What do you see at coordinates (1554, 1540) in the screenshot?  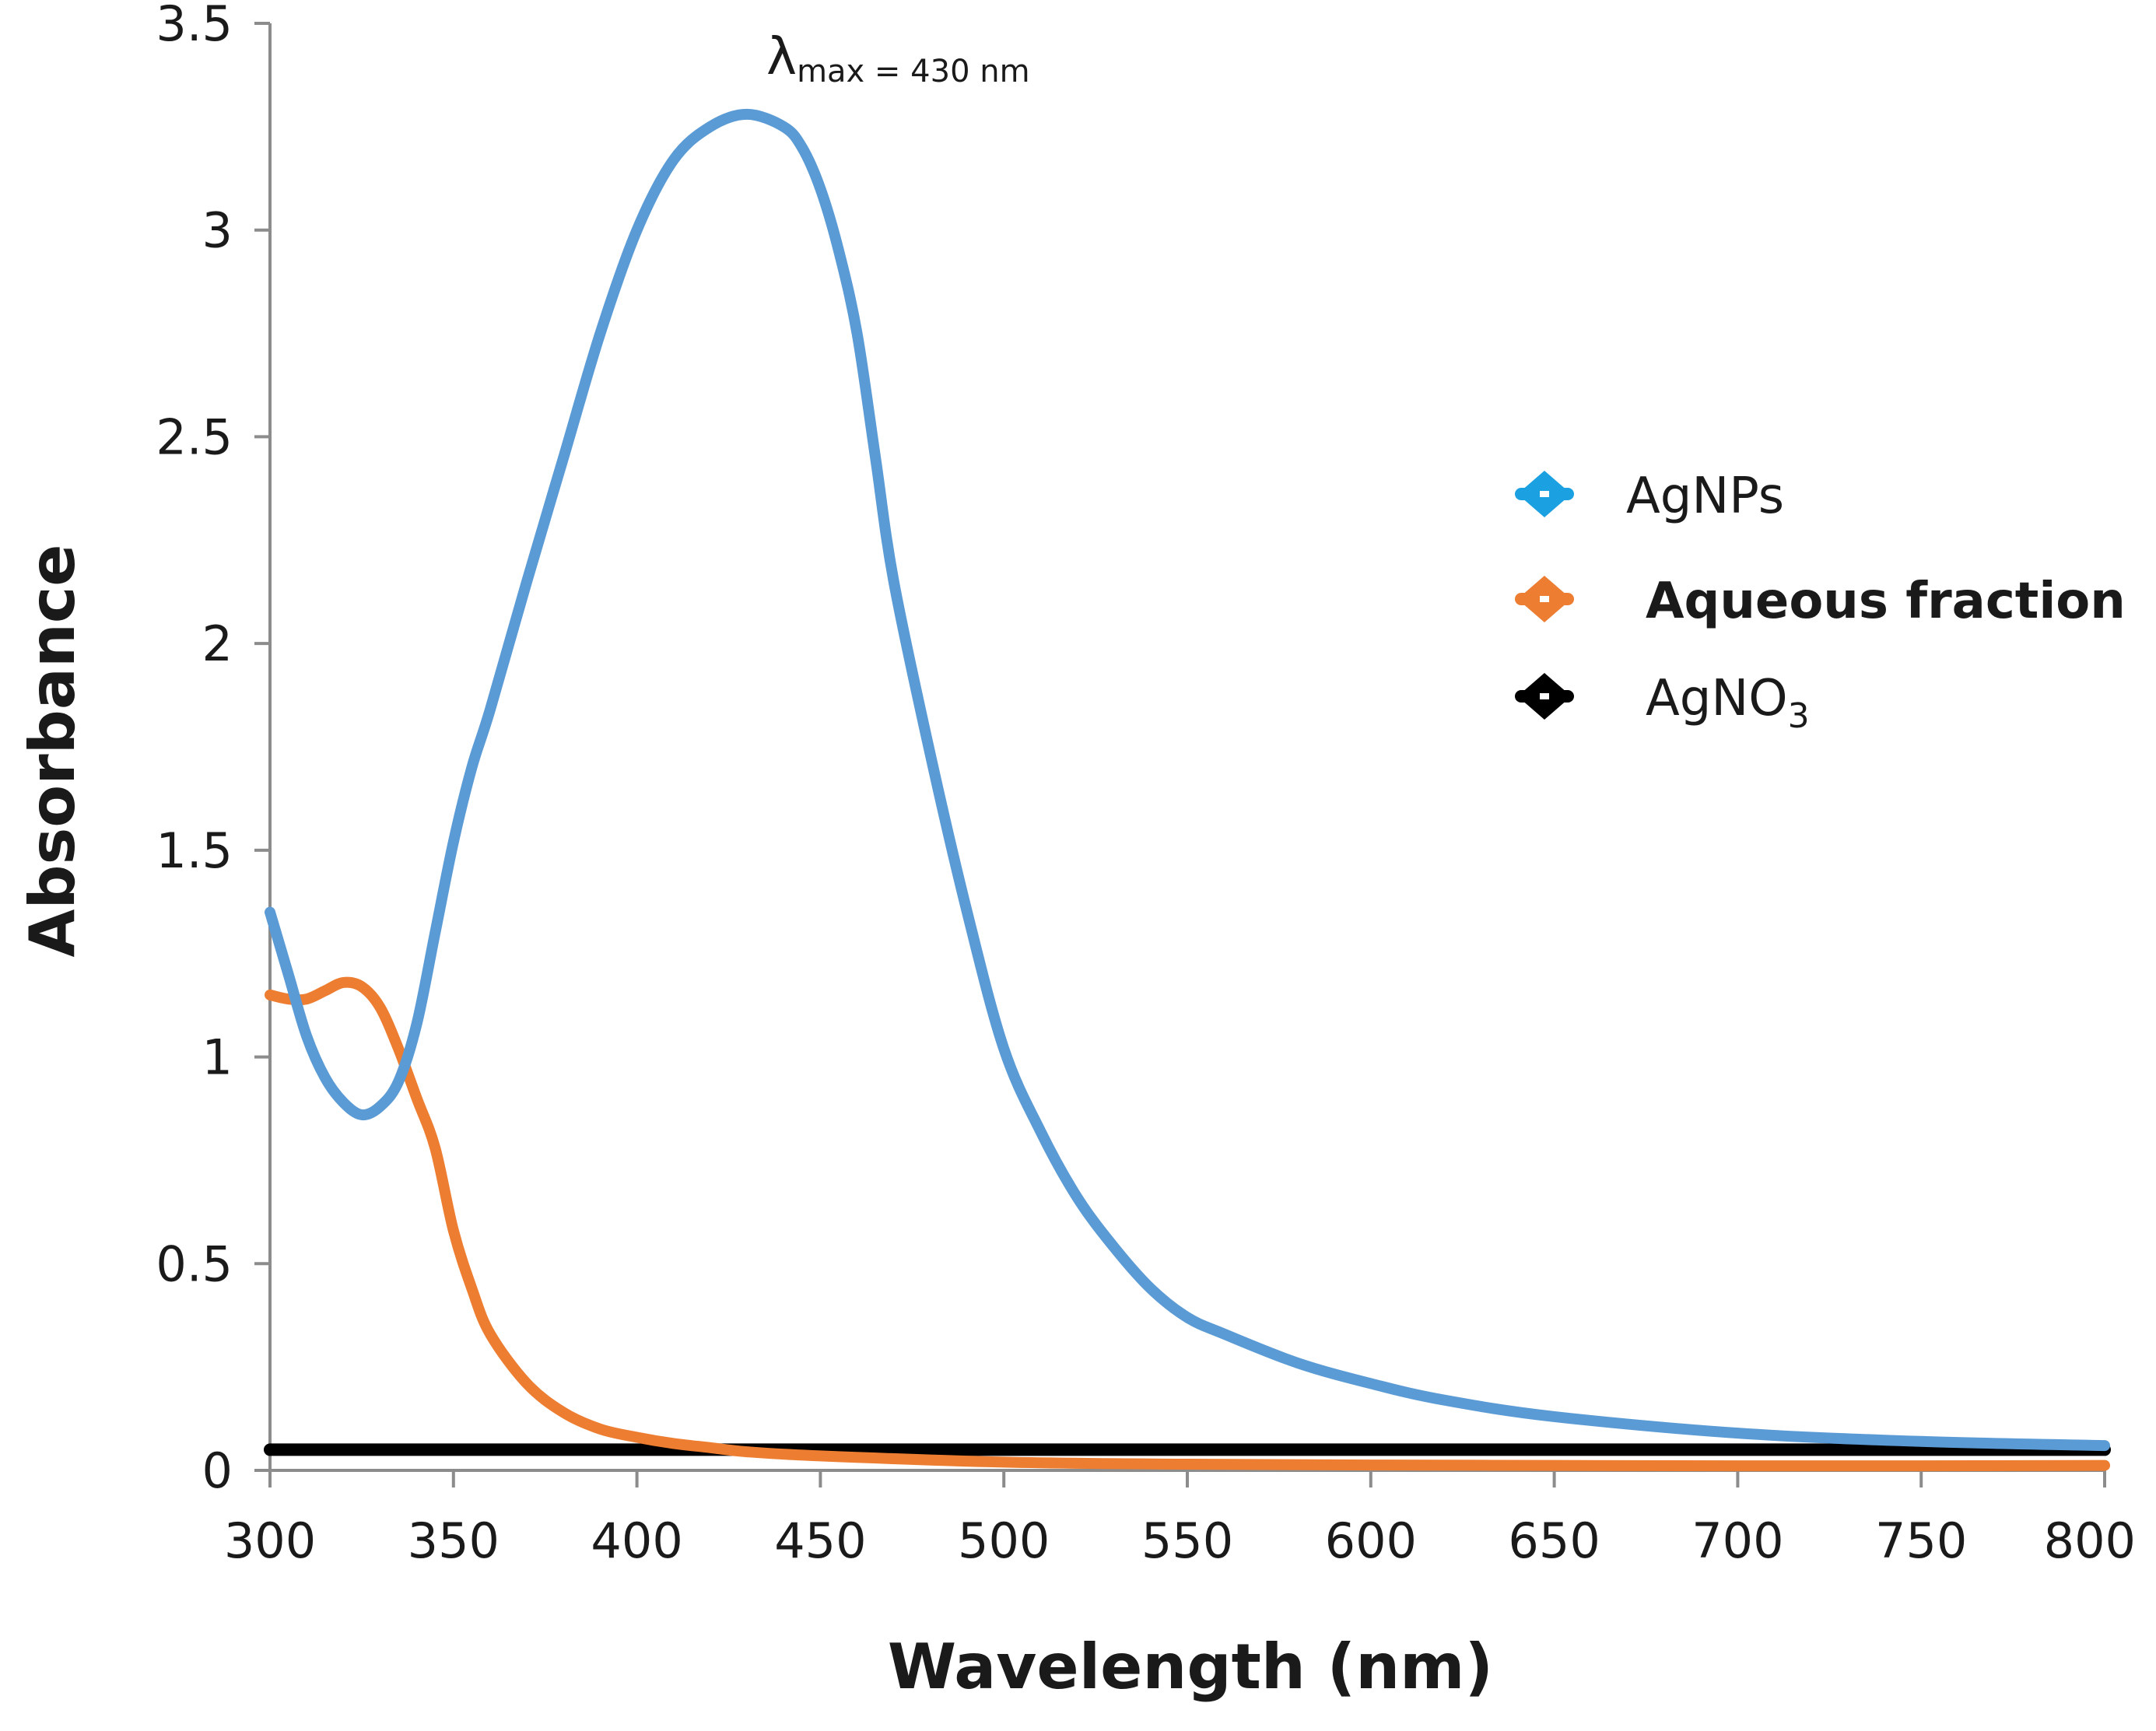 I see `x-tick-label: 650` at bounding box center [1554, 1540].